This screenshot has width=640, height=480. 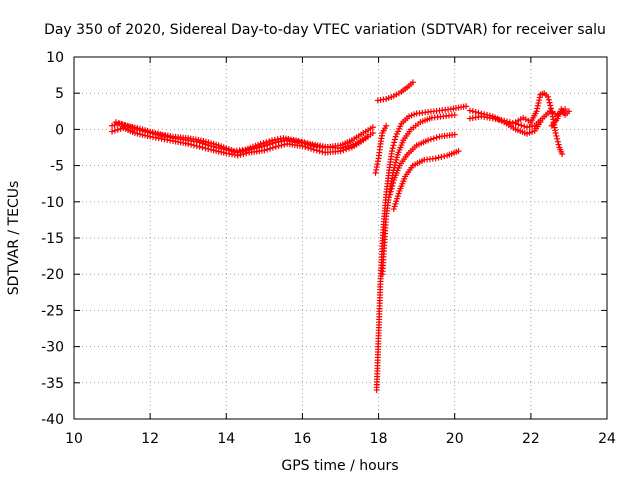 What do you see at coordinates (242, 141) in the screenshot?
I see `series-trace-b` at bounding box center [242, 141].